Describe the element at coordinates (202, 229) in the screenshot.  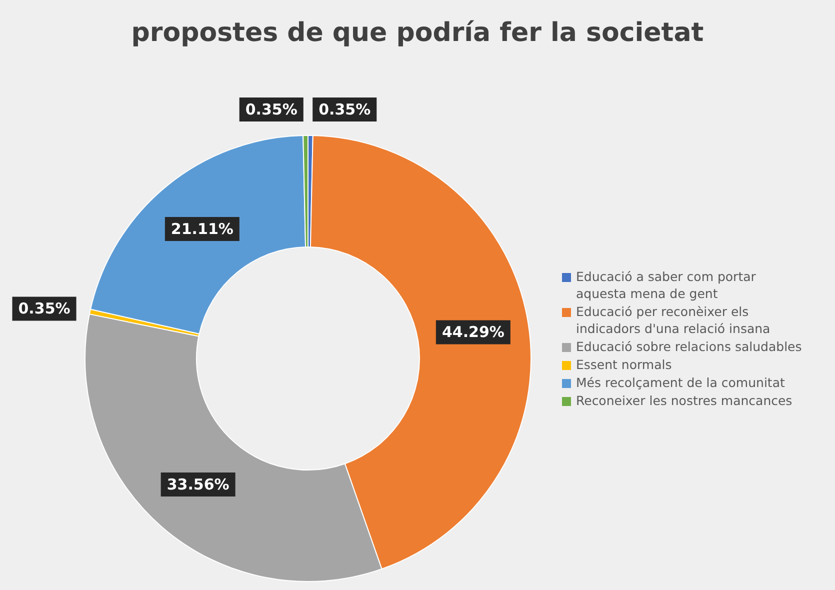
I see `data-label: 21.11%` at that location.